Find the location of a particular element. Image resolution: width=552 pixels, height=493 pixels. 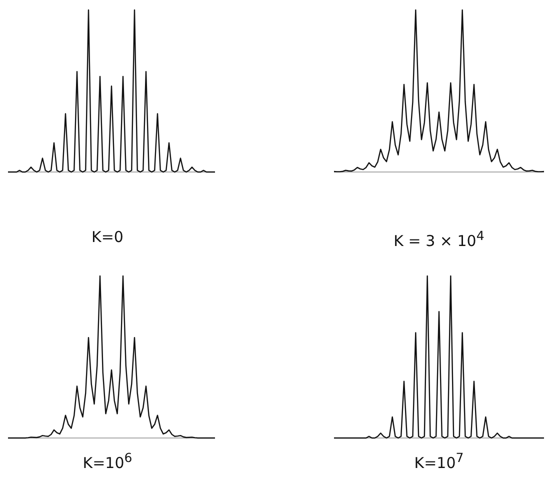

text: K = 3 × 10$^{4}$ is located at coordinates (439, 239).